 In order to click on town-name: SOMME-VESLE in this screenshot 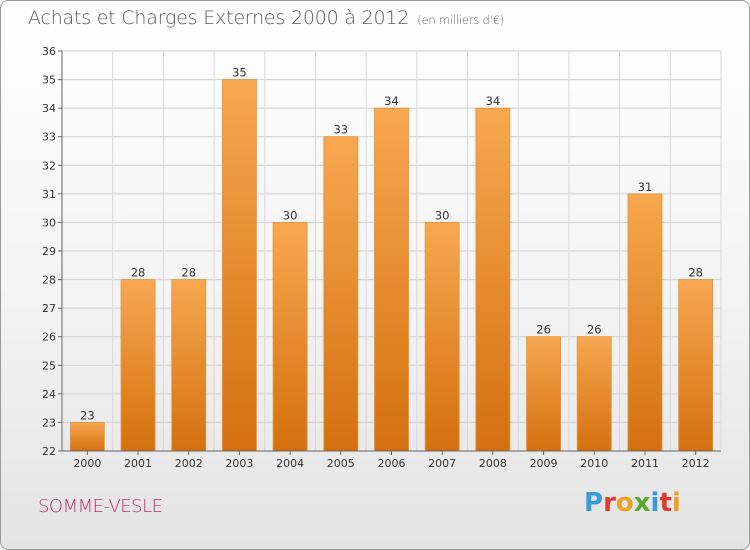, I will do `click(100, 506)`.